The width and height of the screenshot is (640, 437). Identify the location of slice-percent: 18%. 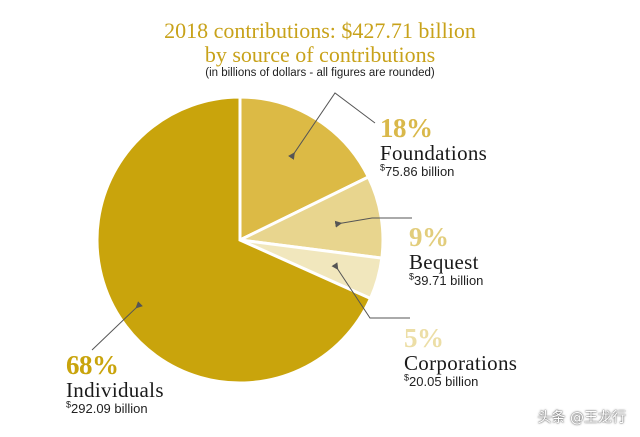
(406, 128).